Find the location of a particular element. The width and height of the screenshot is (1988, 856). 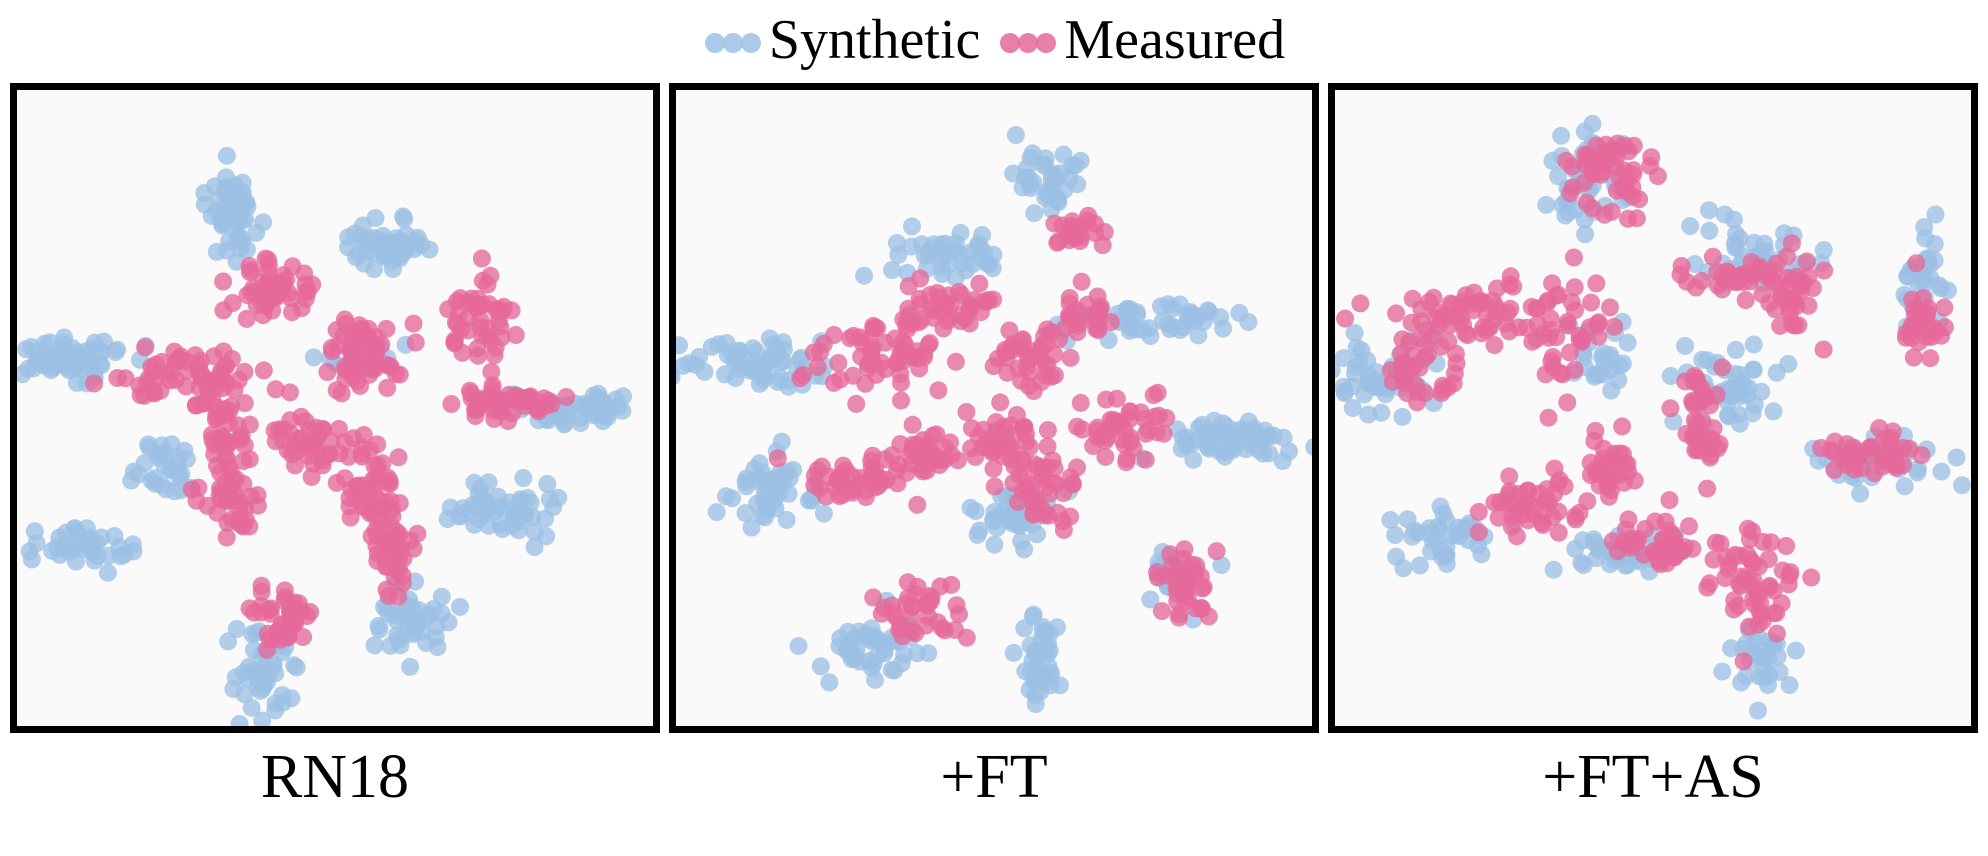

series-measured is located at coordinates (997, 426).